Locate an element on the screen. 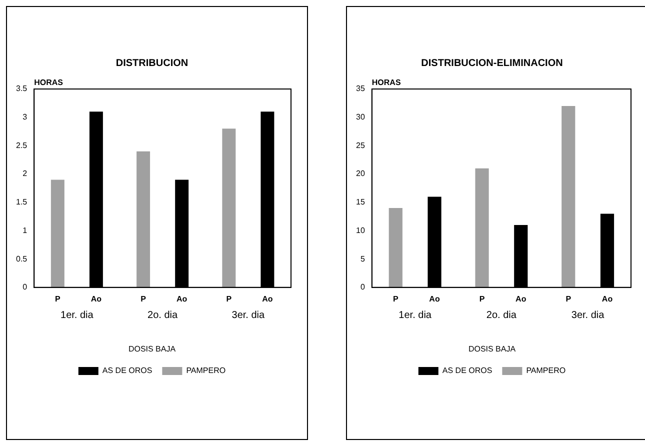  y-tick-label: 1 is located at coordinates (25, 230).